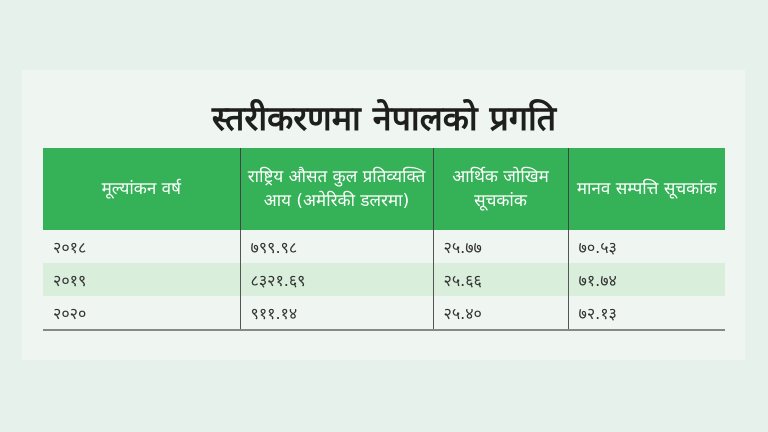  I want to click on header-human-asset: मानव सम्पत्ति सूचकांक, so click(646, 189).